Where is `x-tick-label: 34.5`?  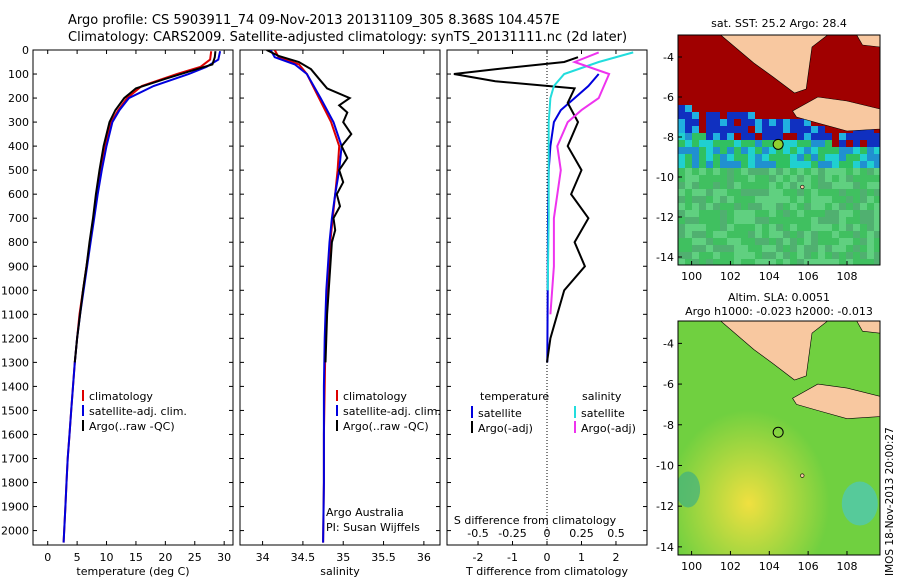
x-tick-label: 34.5 is located at coordinates (303, 557).